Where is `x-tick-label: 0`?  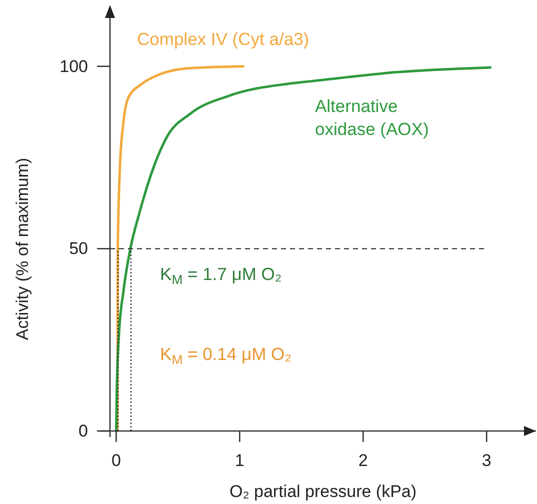
x-tick-label: 0 is located at coordinates (116, 460).